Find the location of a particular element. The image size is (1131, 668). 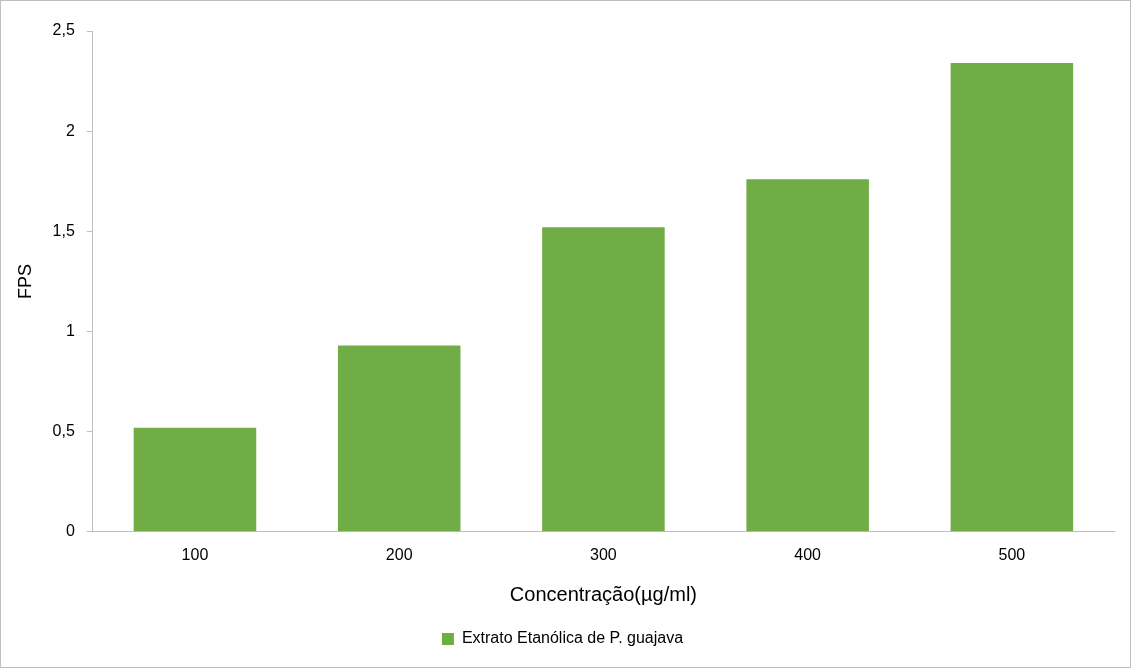

y-tick-label: 1 is located at coordinates (70, 330).